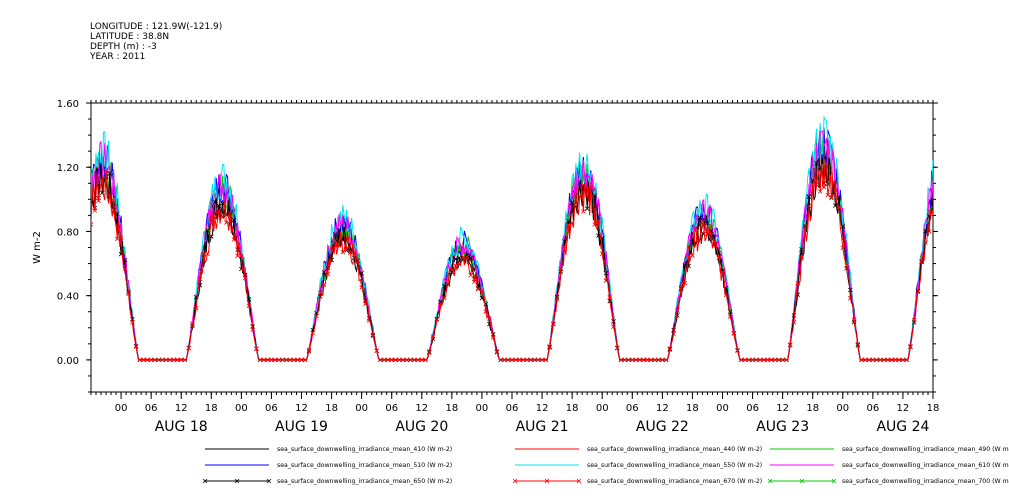 This screenshot has width=1009, height=504. I want to click on y-axis-label: W m-2, so click(37, 247).